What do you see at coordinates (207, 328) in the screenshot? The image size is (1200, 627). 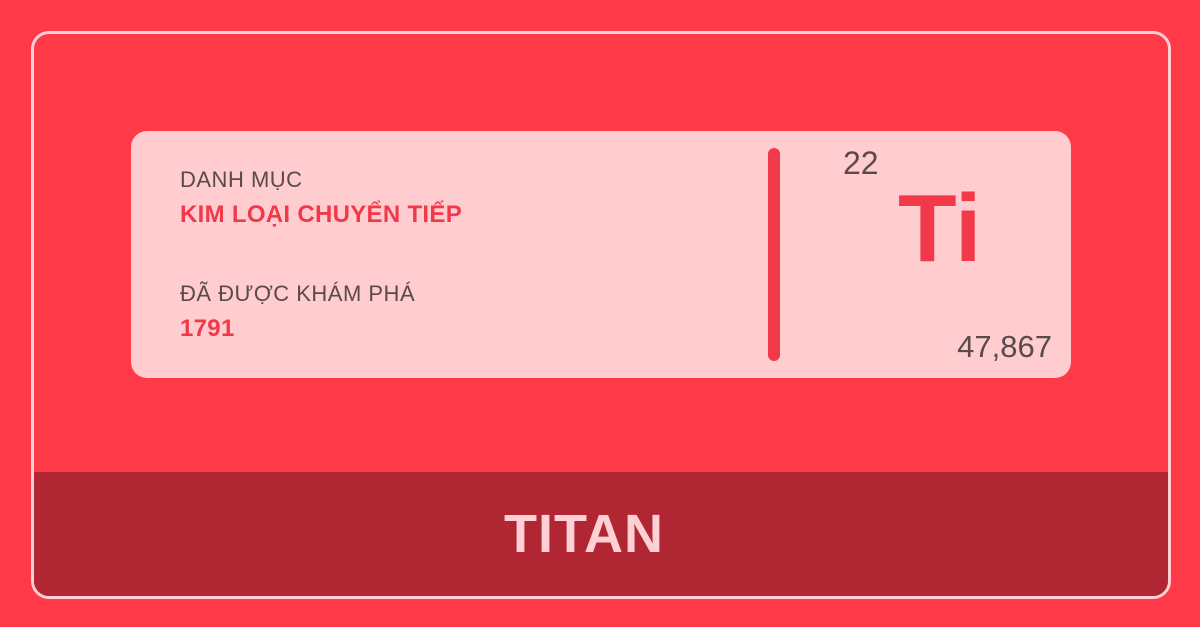 I see `discovered-value: 1791` at bounding box center [207, 328].